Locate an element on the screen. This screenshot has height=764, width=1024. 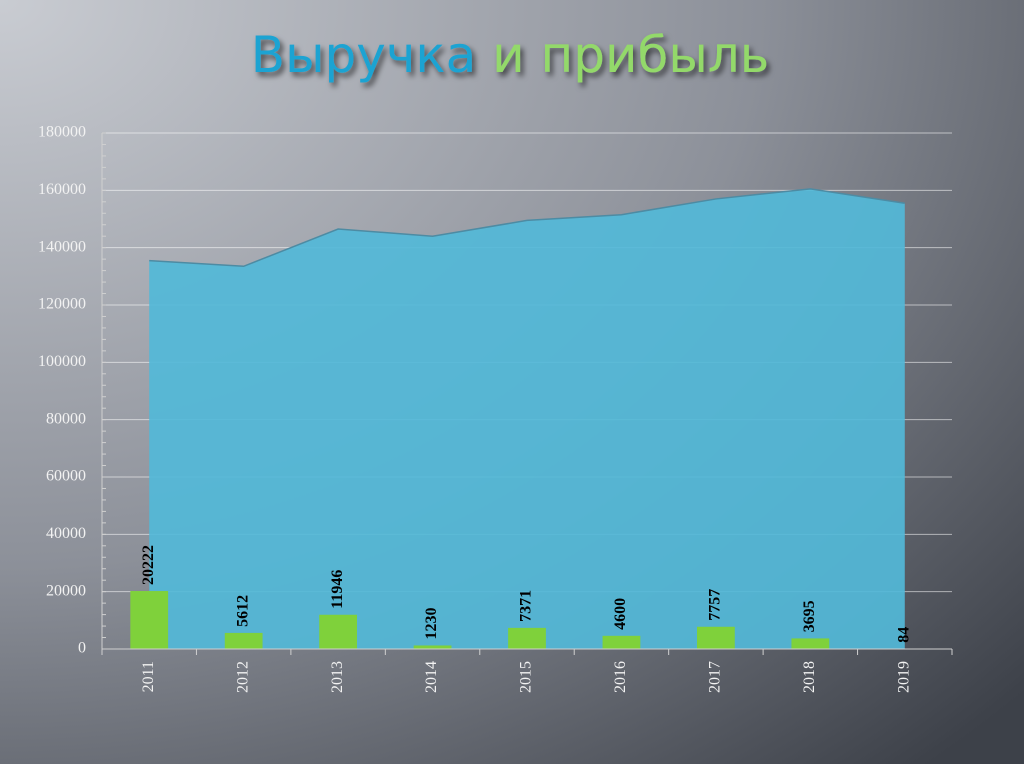
y-tick-label: 80000 is located at coordinates (66, 418).